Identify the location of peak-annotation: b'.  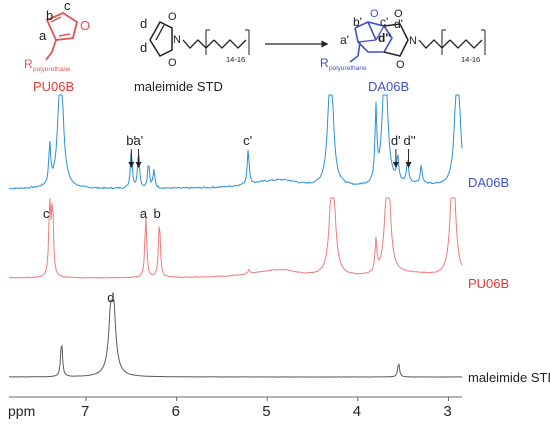
(131, 140).